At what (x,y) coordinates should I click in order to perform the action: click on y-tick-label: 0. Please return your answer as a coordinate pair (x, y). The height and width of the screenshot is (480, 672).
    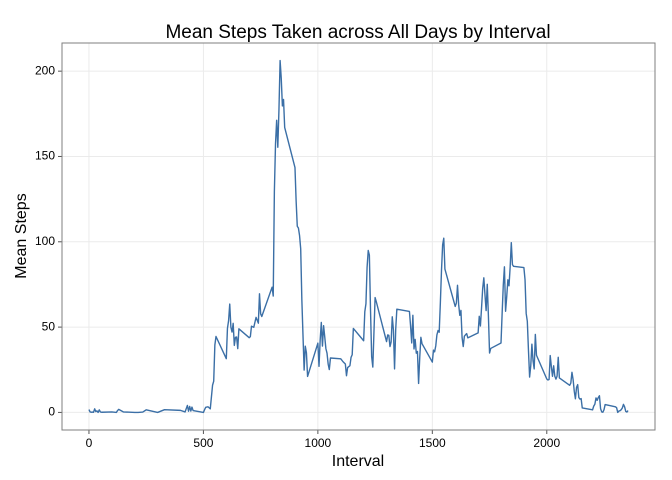
    Looking at the image, I should click on (51, 412).